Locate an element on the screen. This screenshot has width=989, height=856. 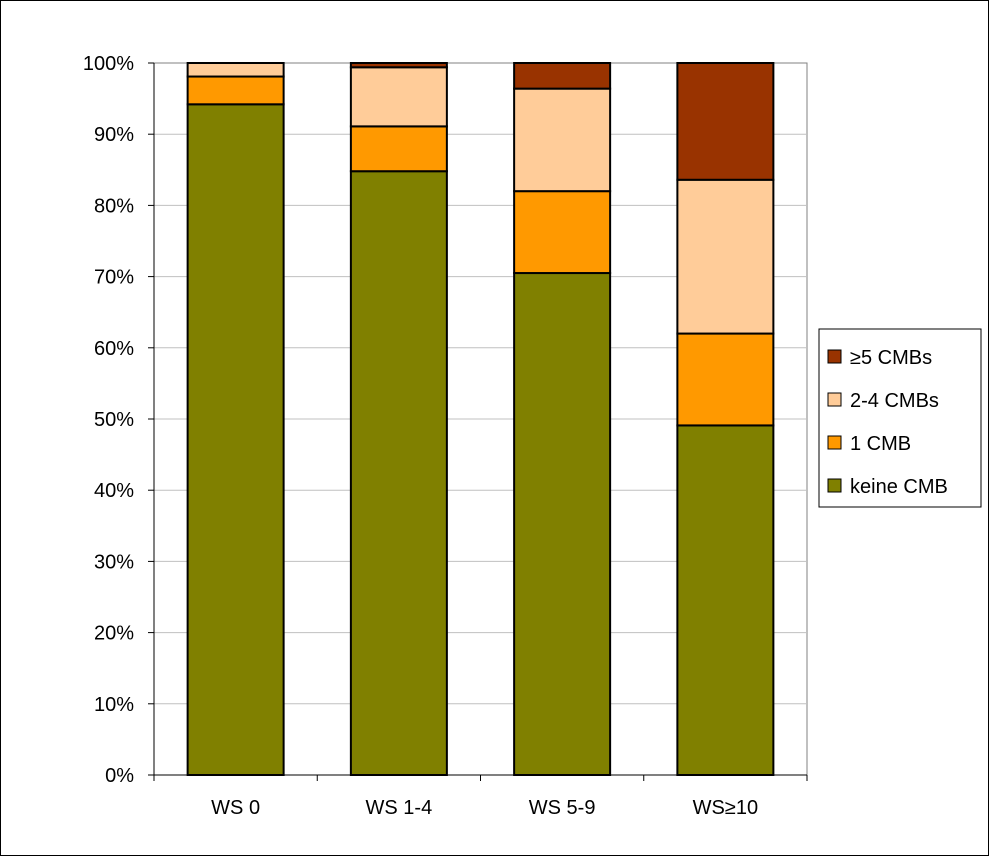
y-tick-label: 90% is located at coordinates (114, 135).